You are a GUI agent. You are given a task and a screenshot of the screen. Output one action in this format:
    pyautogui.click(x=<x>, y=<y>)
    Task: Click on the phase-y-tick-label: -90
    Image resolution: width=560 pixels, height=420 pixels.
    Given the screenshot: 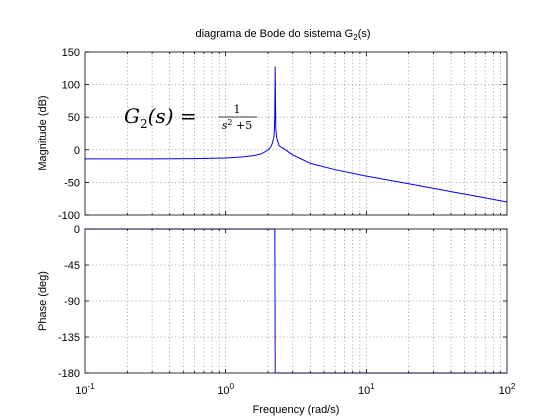 What is the action you would take?
    pyautogui.click(x=72, y=302)
    